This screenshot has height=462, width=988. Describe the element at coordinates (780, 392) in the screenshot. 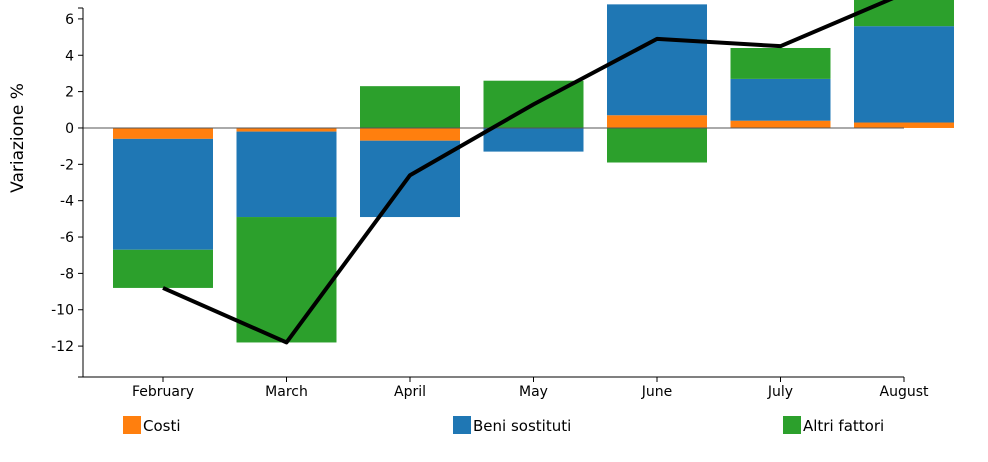

I see `x-tick-label-july: July` at that location.